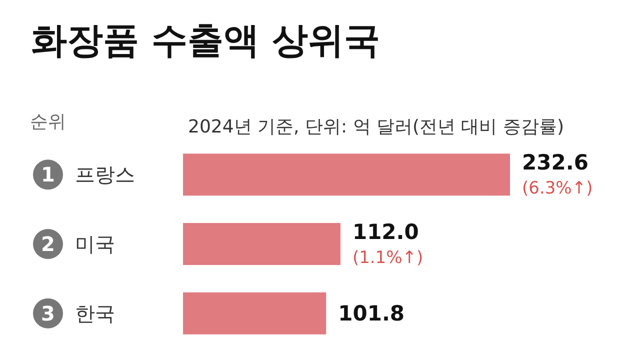 Image resolution: width=640 pixels, height=350 pixels. Describe the element at coordinates (95, 244) in the screenshot. I see `y-tick-label: 미국` at that location.